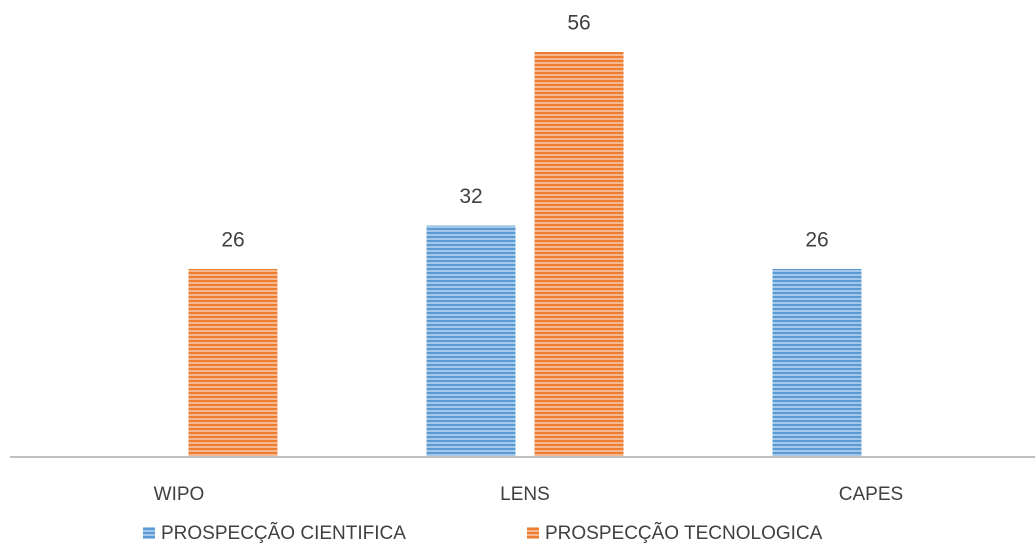  What do you see at coordinates (525, 494) in the screenshot?
I see `x-tick-label: LENS` at bounding box center [525, 494].